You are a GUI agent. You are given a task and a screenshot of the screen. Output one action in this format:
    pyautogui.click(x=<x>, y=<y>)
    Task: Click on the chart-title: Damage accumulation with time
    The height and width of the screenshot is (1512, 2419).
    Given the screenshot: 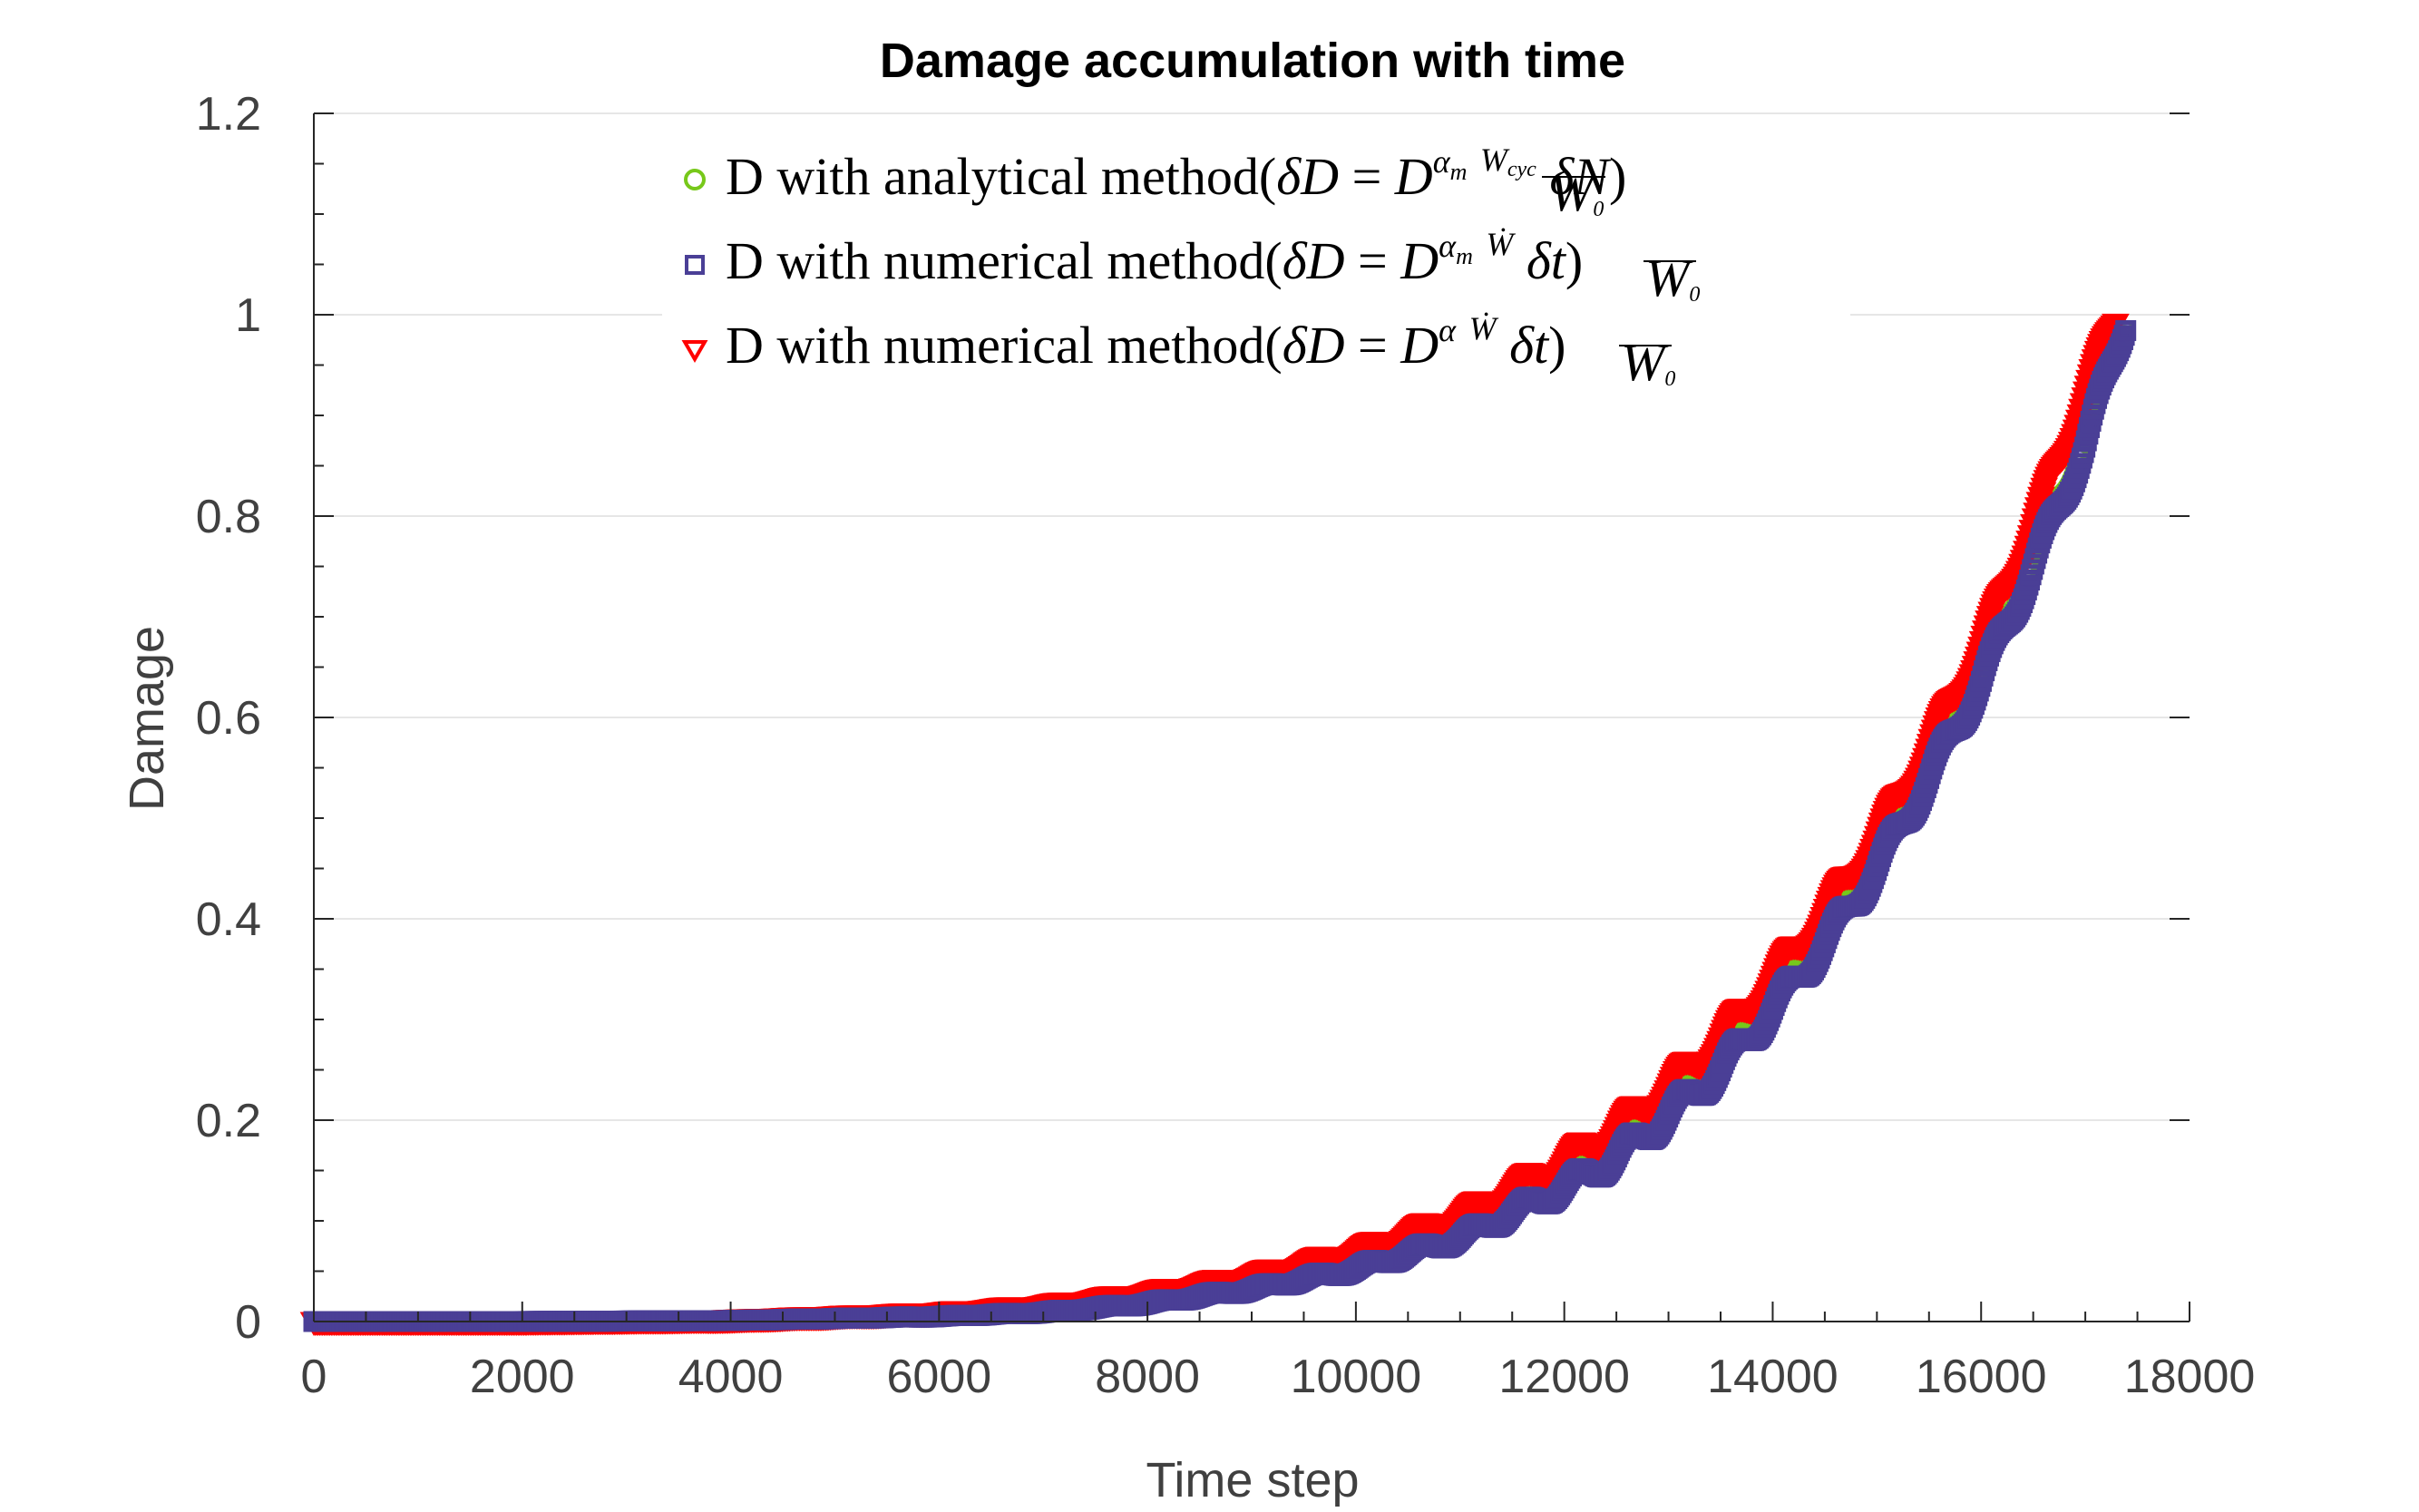 What is the action you would take?
    pyautogui.click(x=1252, y=61)
    